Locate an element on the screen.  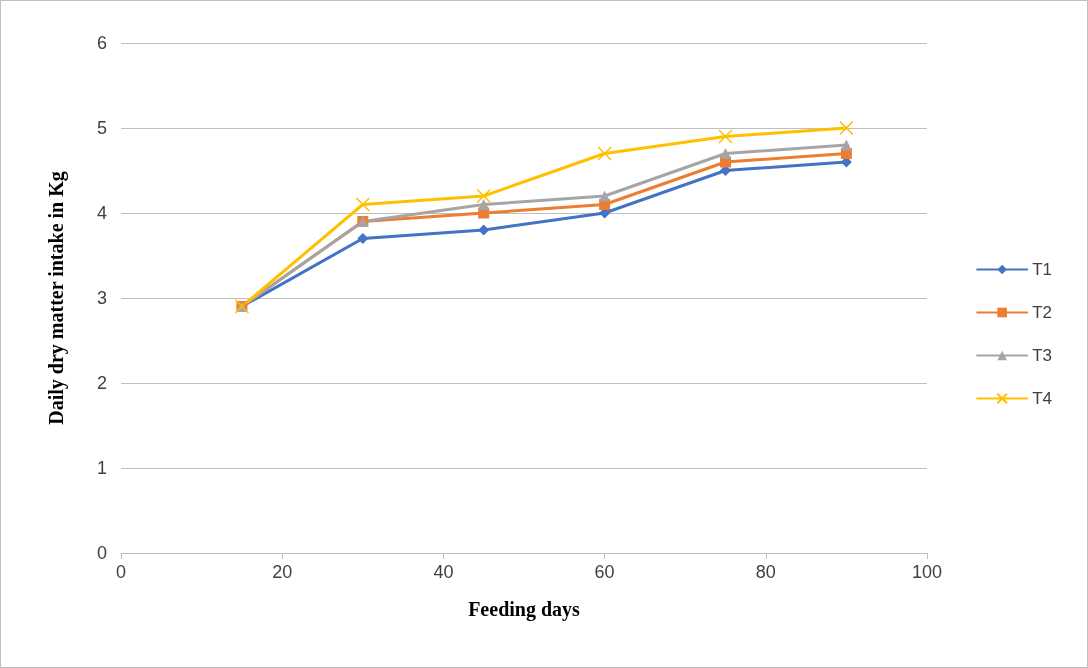
y-tick-label: 4 is located at coordinates (101, 213).